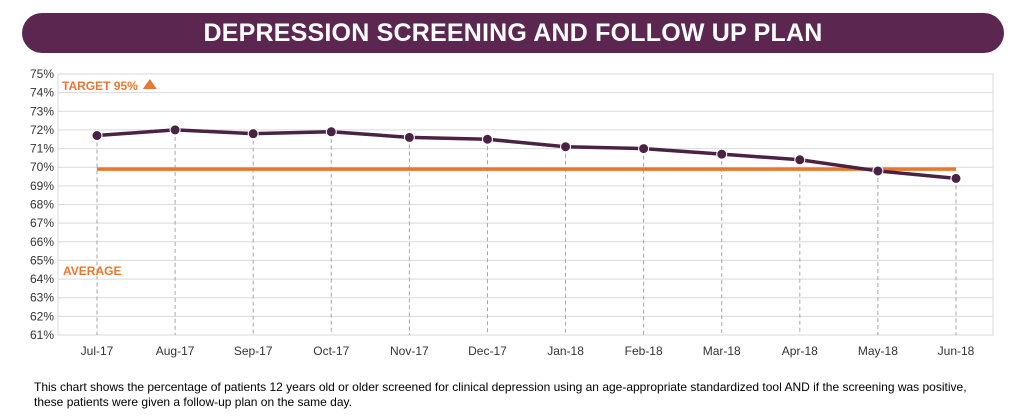 This screenshot has width=1024, height=418. What do you see at coordinates (722, 351) in the screenshot?
I see `x-tick-label: Mar-18` at bounding box center [722, 351].